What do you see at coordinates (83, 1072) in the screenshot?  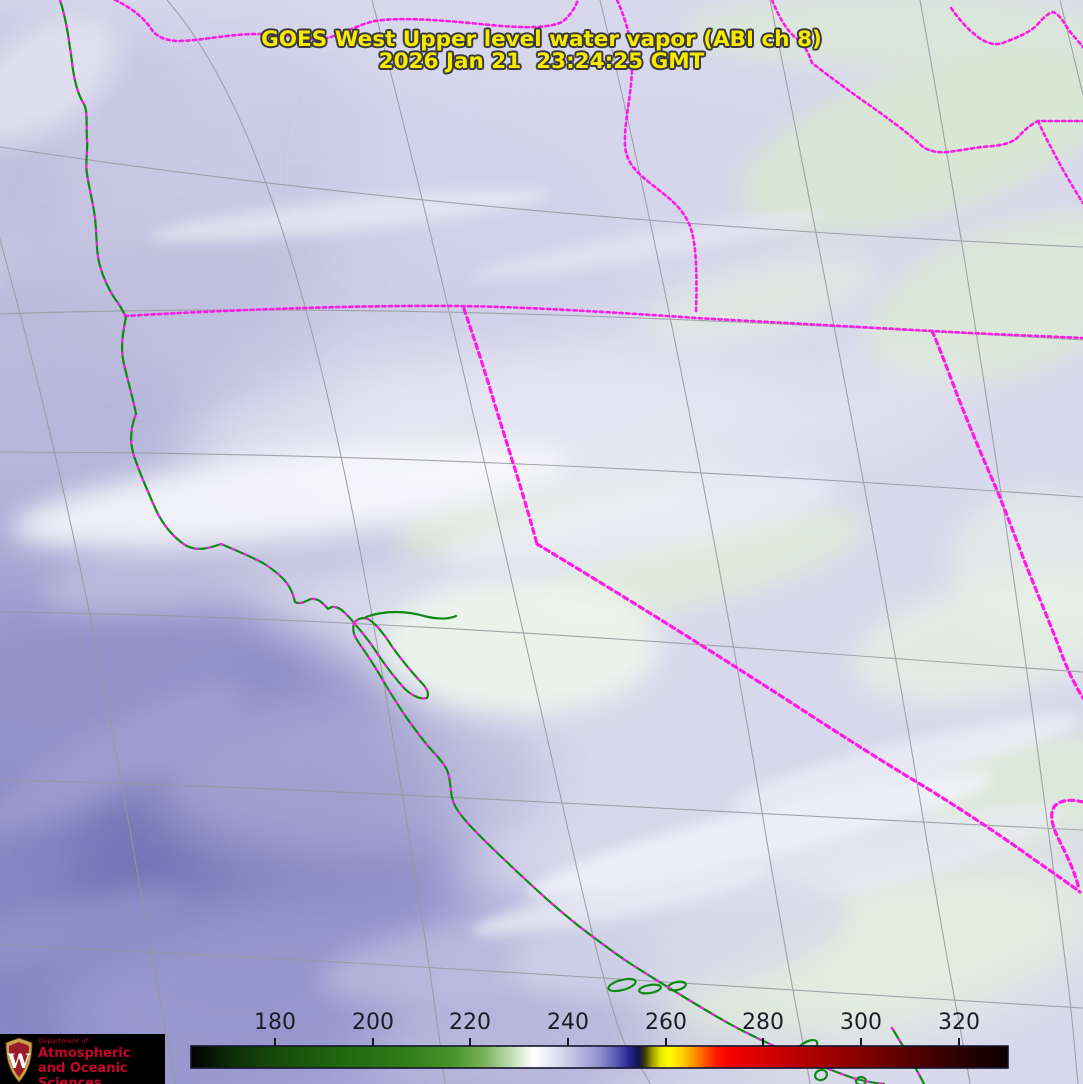 I see `logo-line2: and Oceanic Sciences` at bounding box center [83, 1072].